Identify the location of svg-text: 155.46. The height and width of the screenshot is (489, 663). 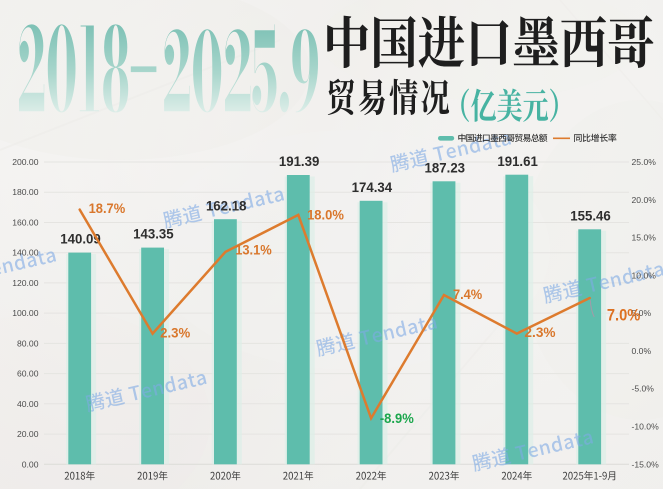
(590, 215).